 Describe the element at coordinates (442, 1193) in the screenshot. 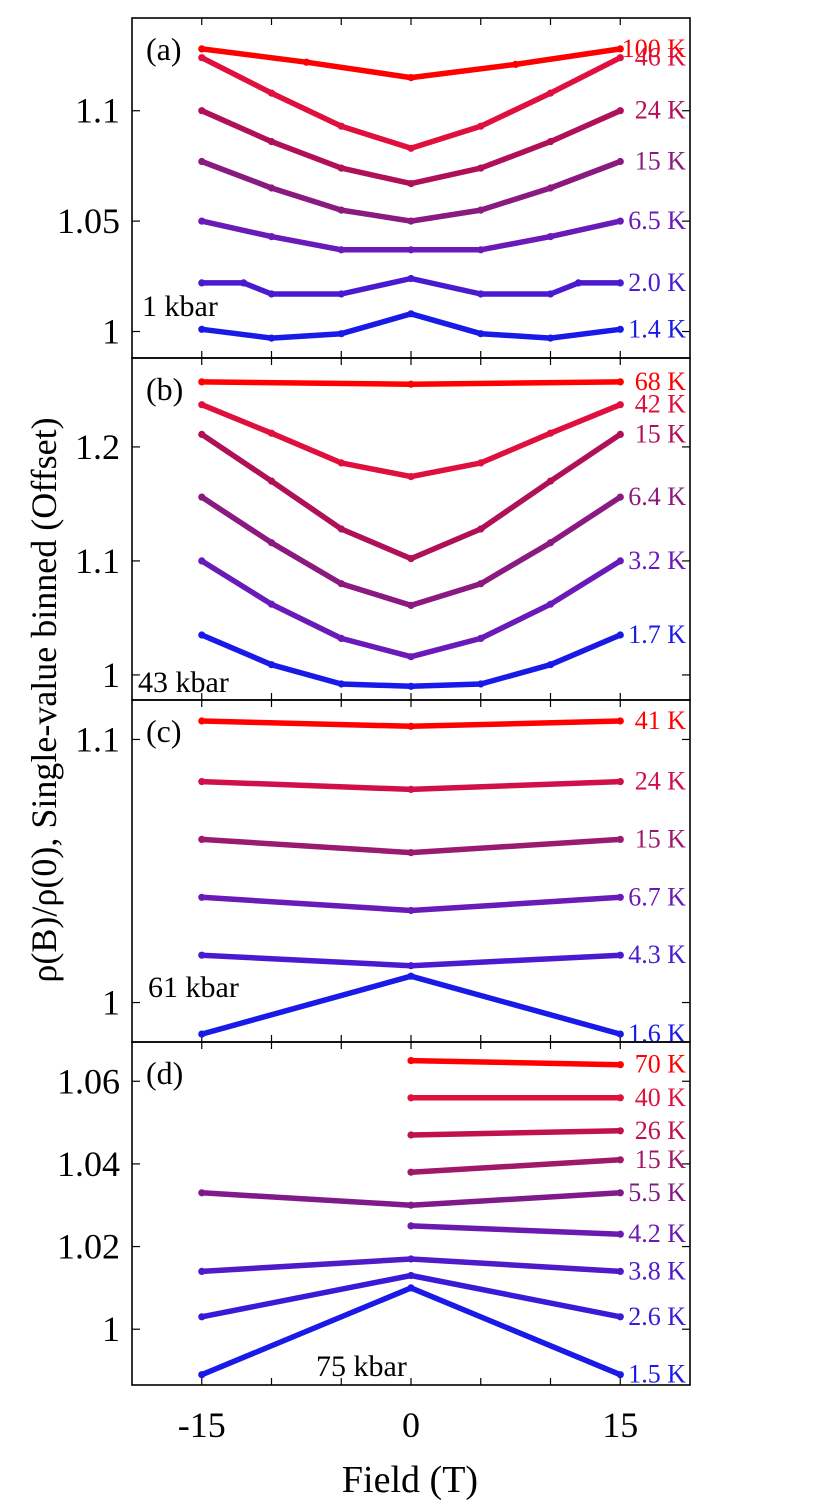

I see `series-5-5-K: 5.5 K` at that location.